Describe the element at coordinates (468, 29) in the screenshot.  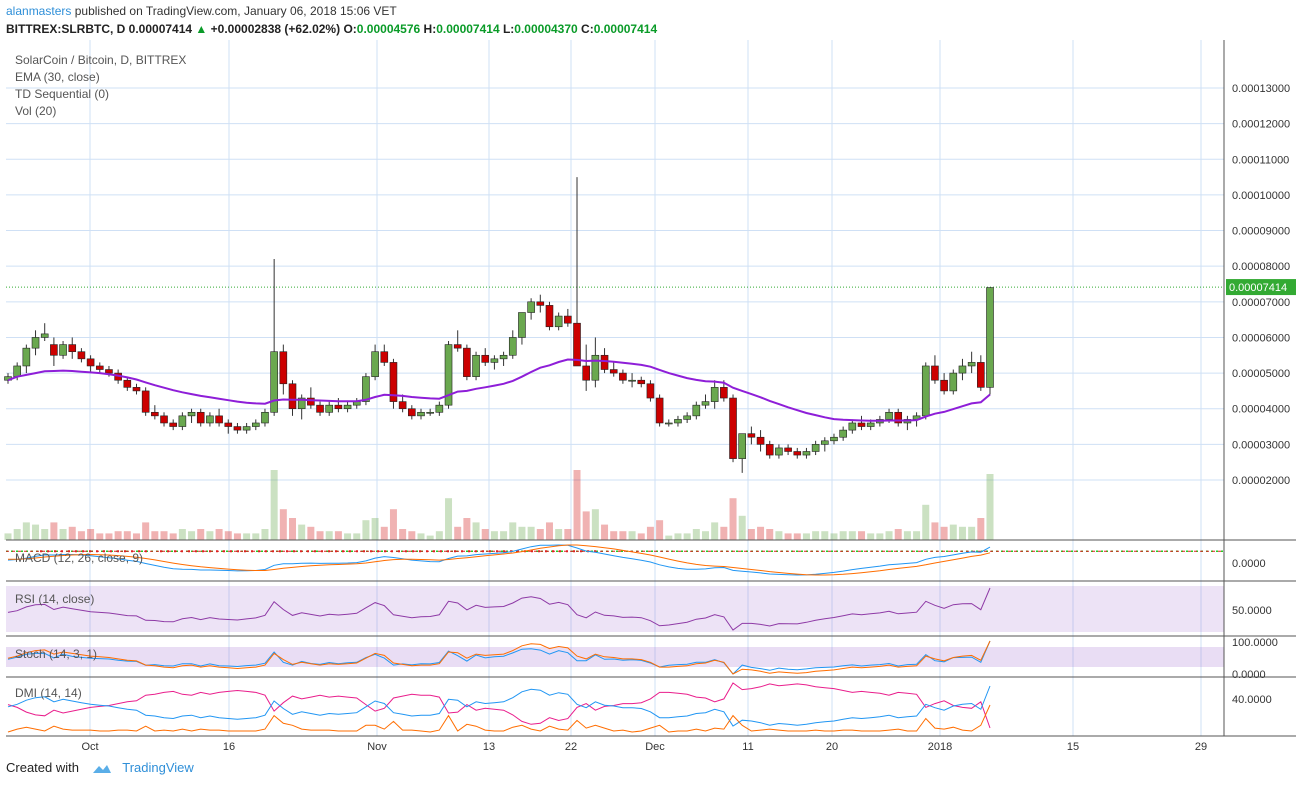
I see `high-value: 0.00007414` at that location.